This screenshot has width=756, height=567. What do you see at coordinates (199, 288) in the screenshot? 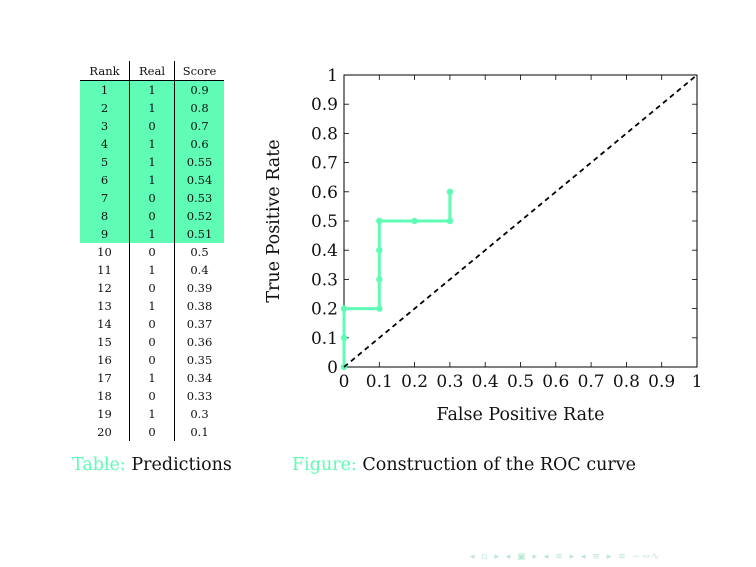
I see `cell-score: 0.39` at bounding box center [199, 288].